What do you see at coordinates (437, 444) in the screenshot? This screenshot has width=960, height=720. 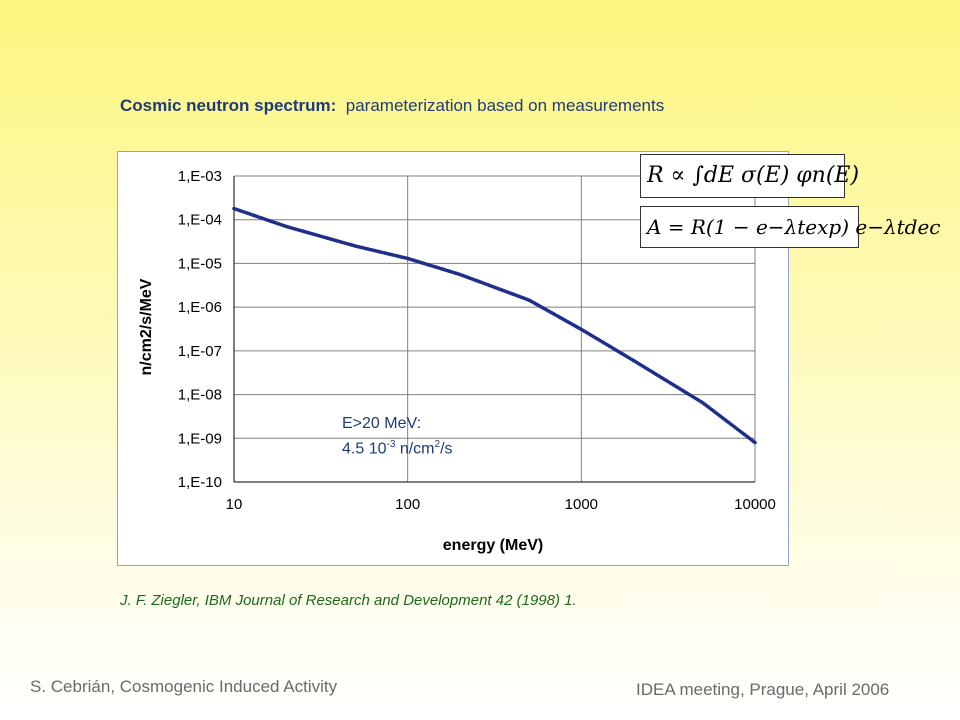 I see `annotation-unit-exp: 2` at bounding box center [437, 444].